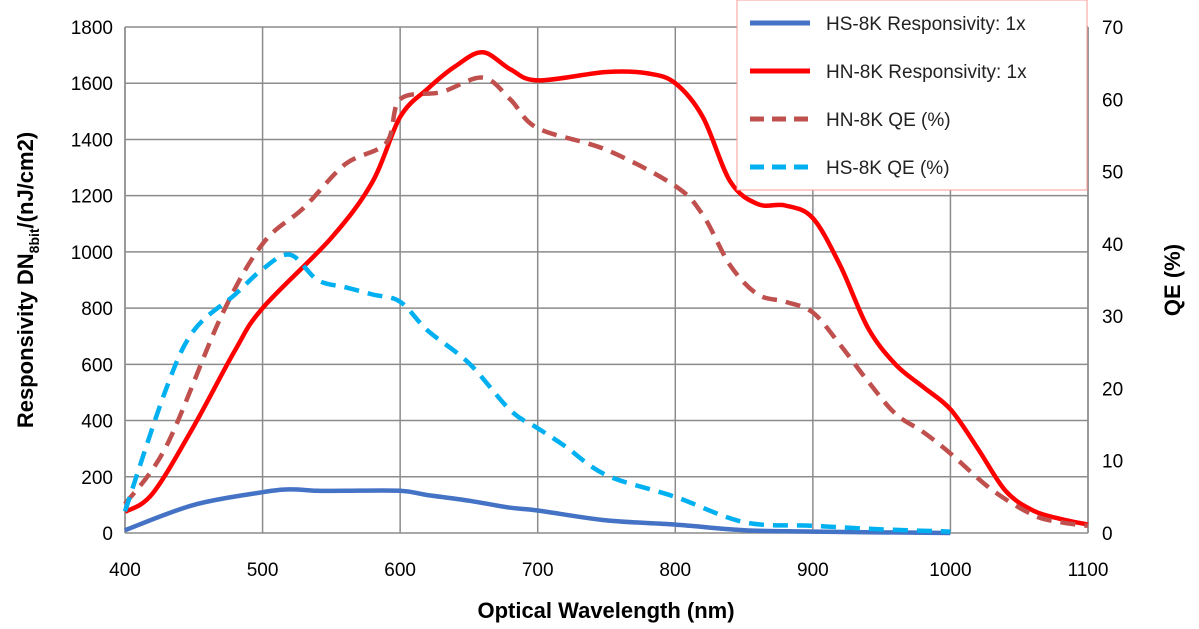 This screenshot has width=1199, height=629. What do you see at coordinates (400, 570) in the screenshot?
I see `x-tick-label: 600` at bounding box center [400, 570].